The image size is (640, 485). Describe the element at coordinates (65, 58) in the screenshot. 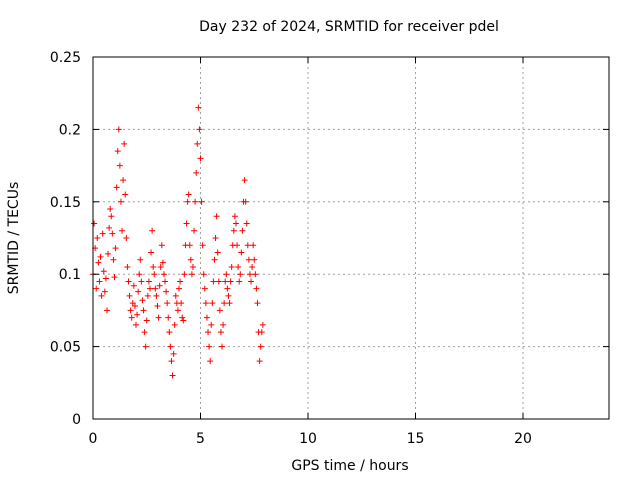

I see `y-tick-label: 0.25` at that location.